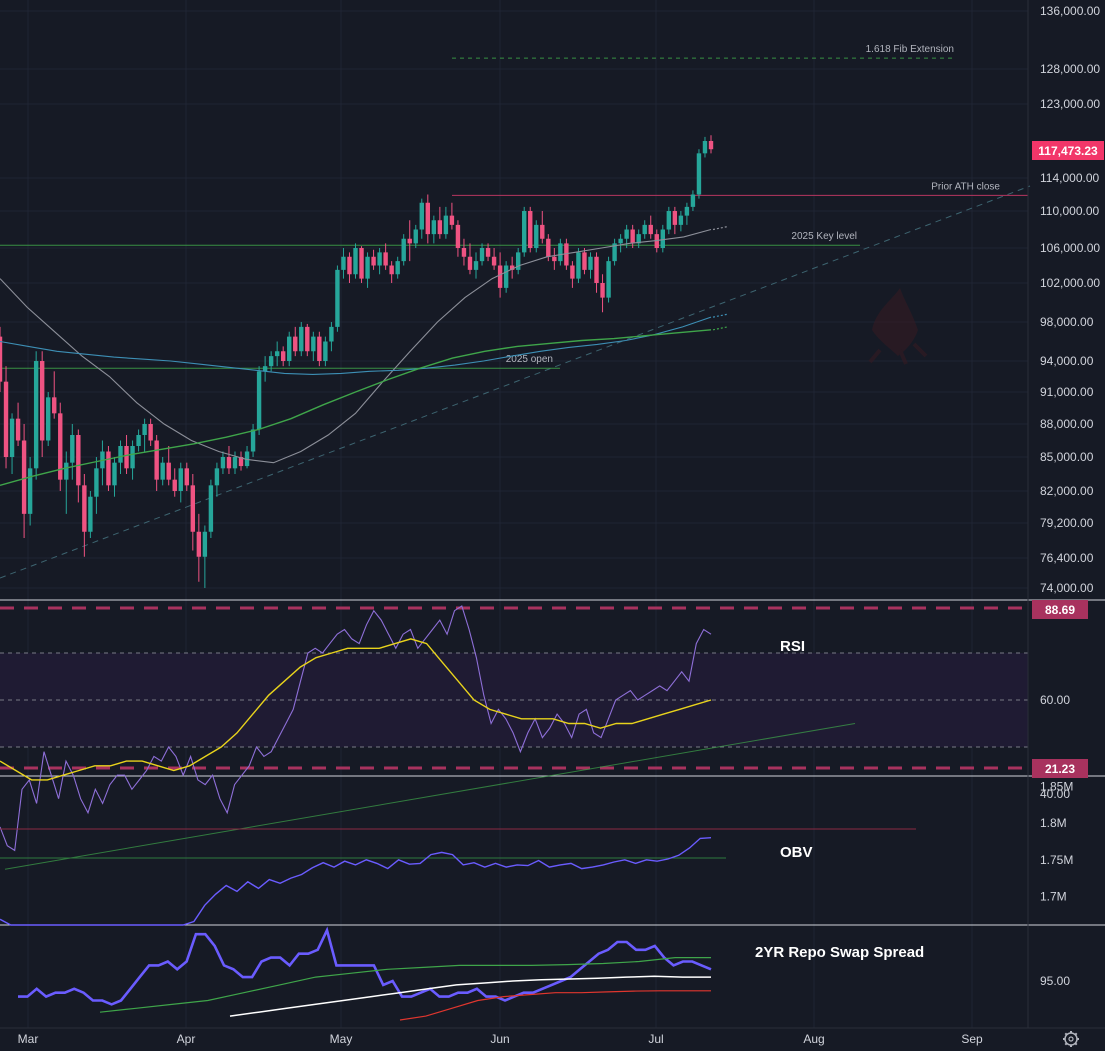 The height and width of the screenshot is (1051, 1105). Describe the element at coordinates (965, 186) in the screenshot. I see `level-annotation: Prior ATH close` at that location.